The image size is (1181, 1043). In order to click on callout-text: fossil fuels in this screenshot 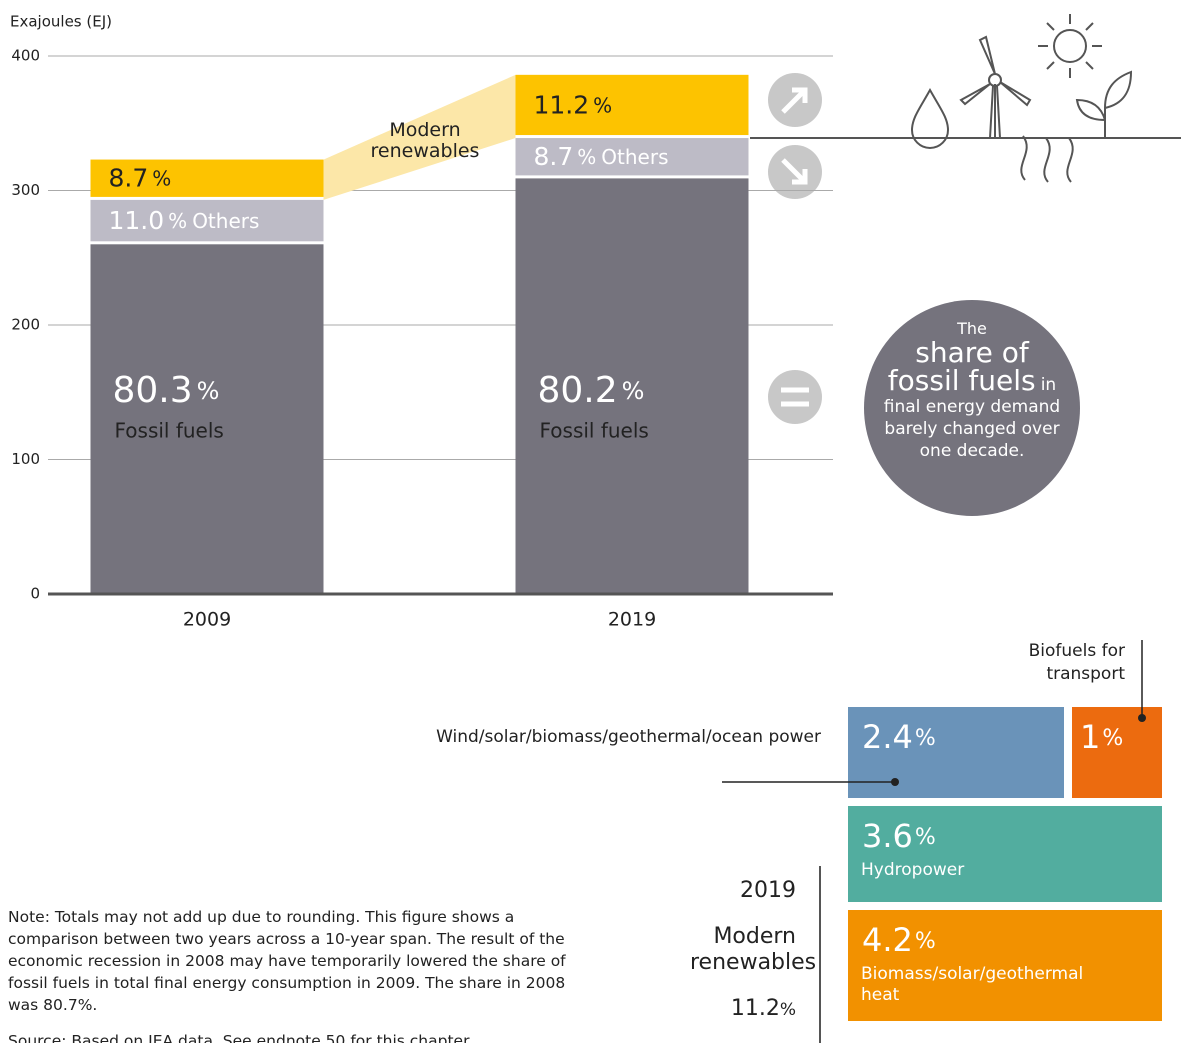, I will do `click(961, 380)`.